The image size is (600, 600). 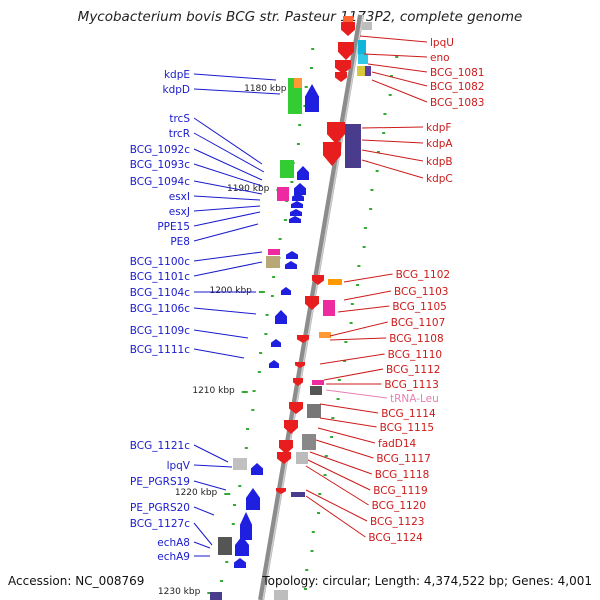 I want to click on gene-label-left: kdpD, so click(x=177, y=90).